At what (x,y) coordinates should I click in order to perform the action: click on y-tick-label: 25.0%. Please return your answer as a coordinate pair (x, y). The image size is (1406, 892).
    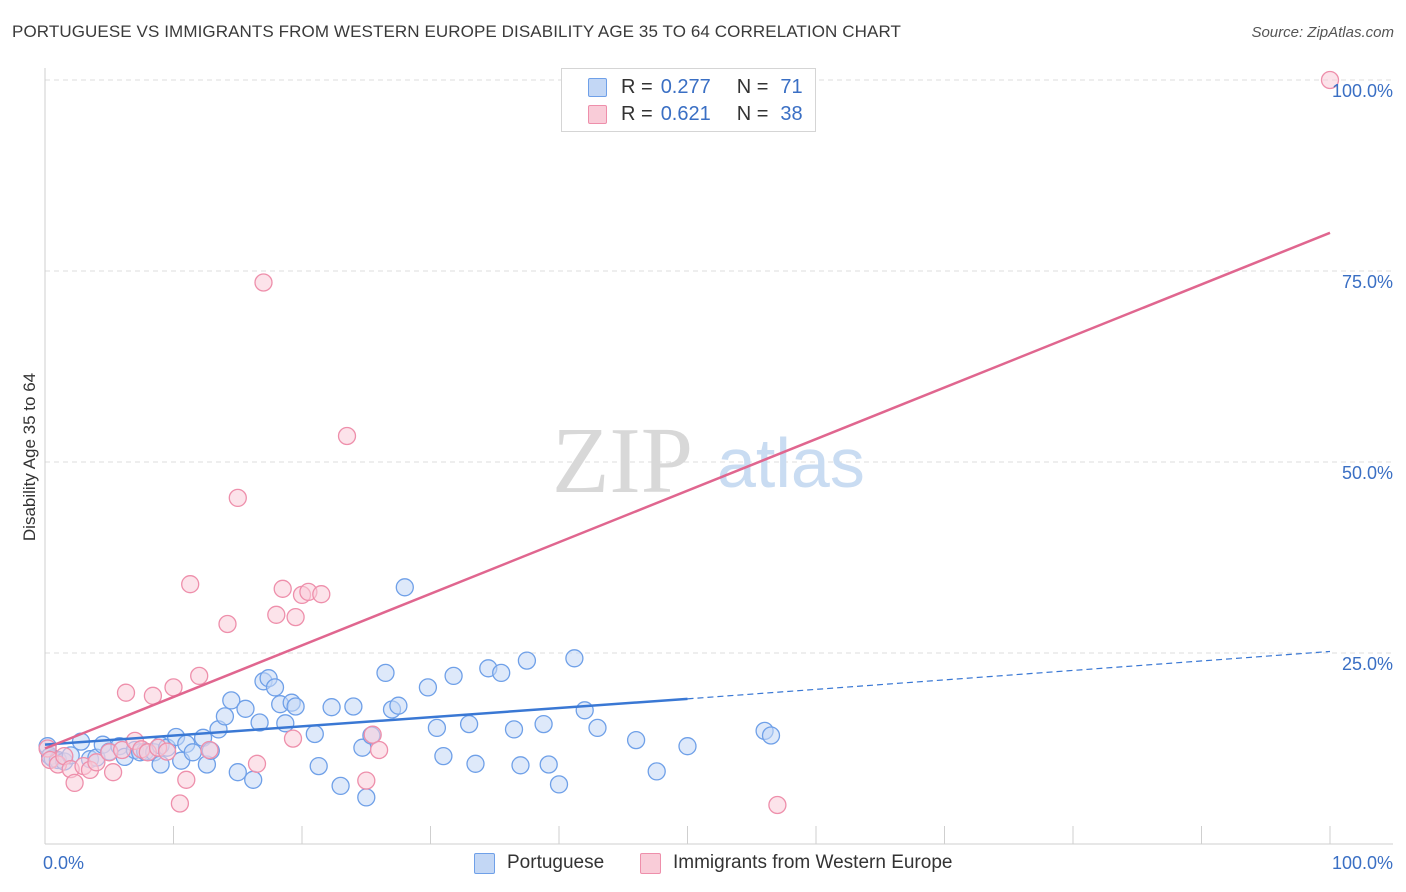
    Looking at the image, I should click on (1367, 664).